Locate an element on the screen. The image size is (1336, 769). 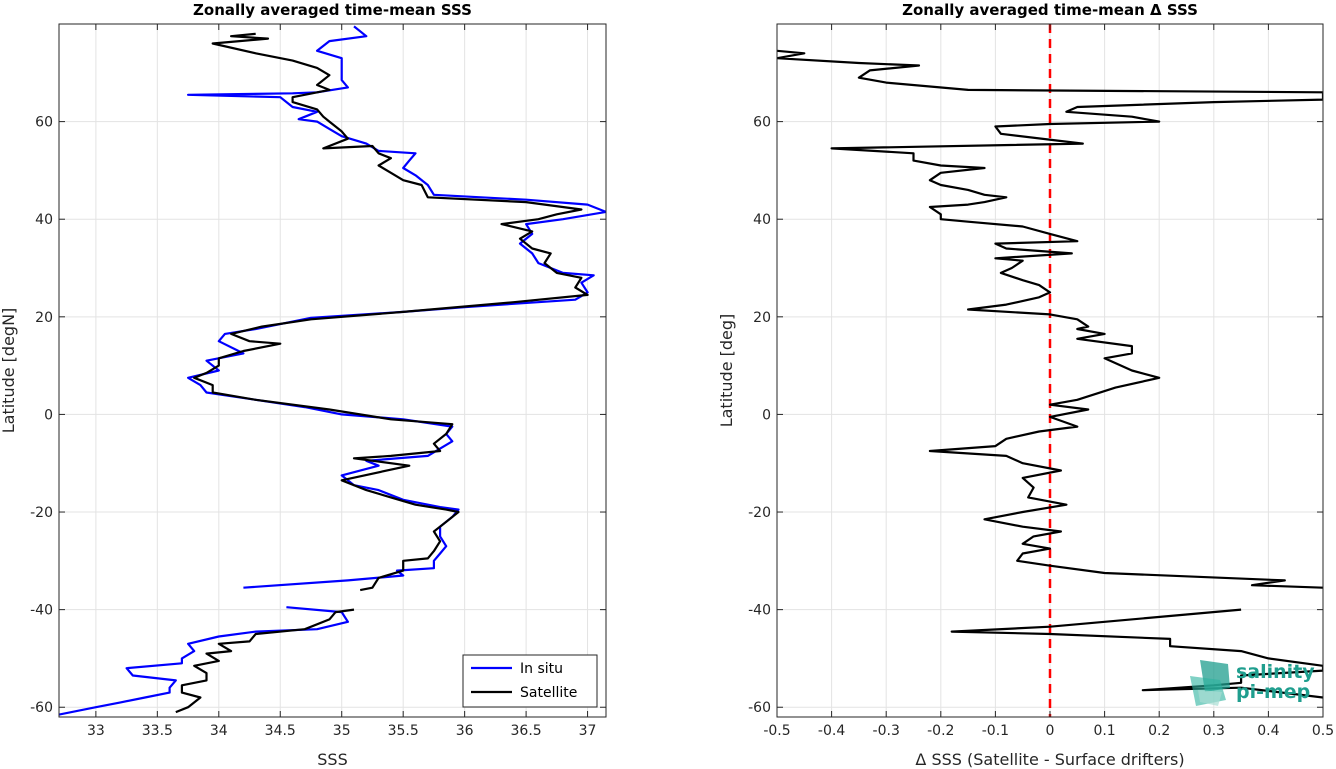
sss-plot-xtick-label: 36.5 is located at coordinates (526, 731).